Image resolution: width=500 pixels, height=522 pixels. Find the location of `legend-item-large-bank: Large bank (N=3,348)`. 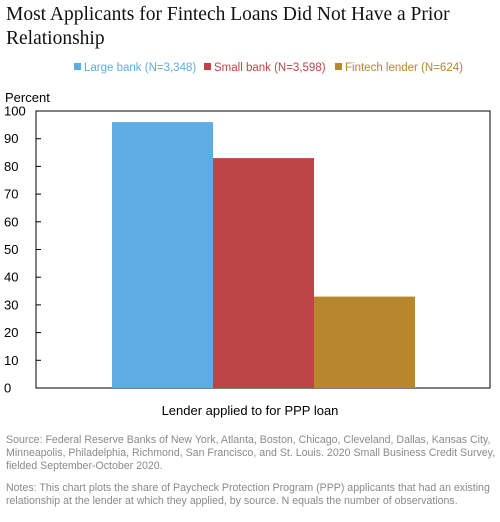

legend-item-large-bank: Large bank (N=3,348) is located at coordinates (135, 68).